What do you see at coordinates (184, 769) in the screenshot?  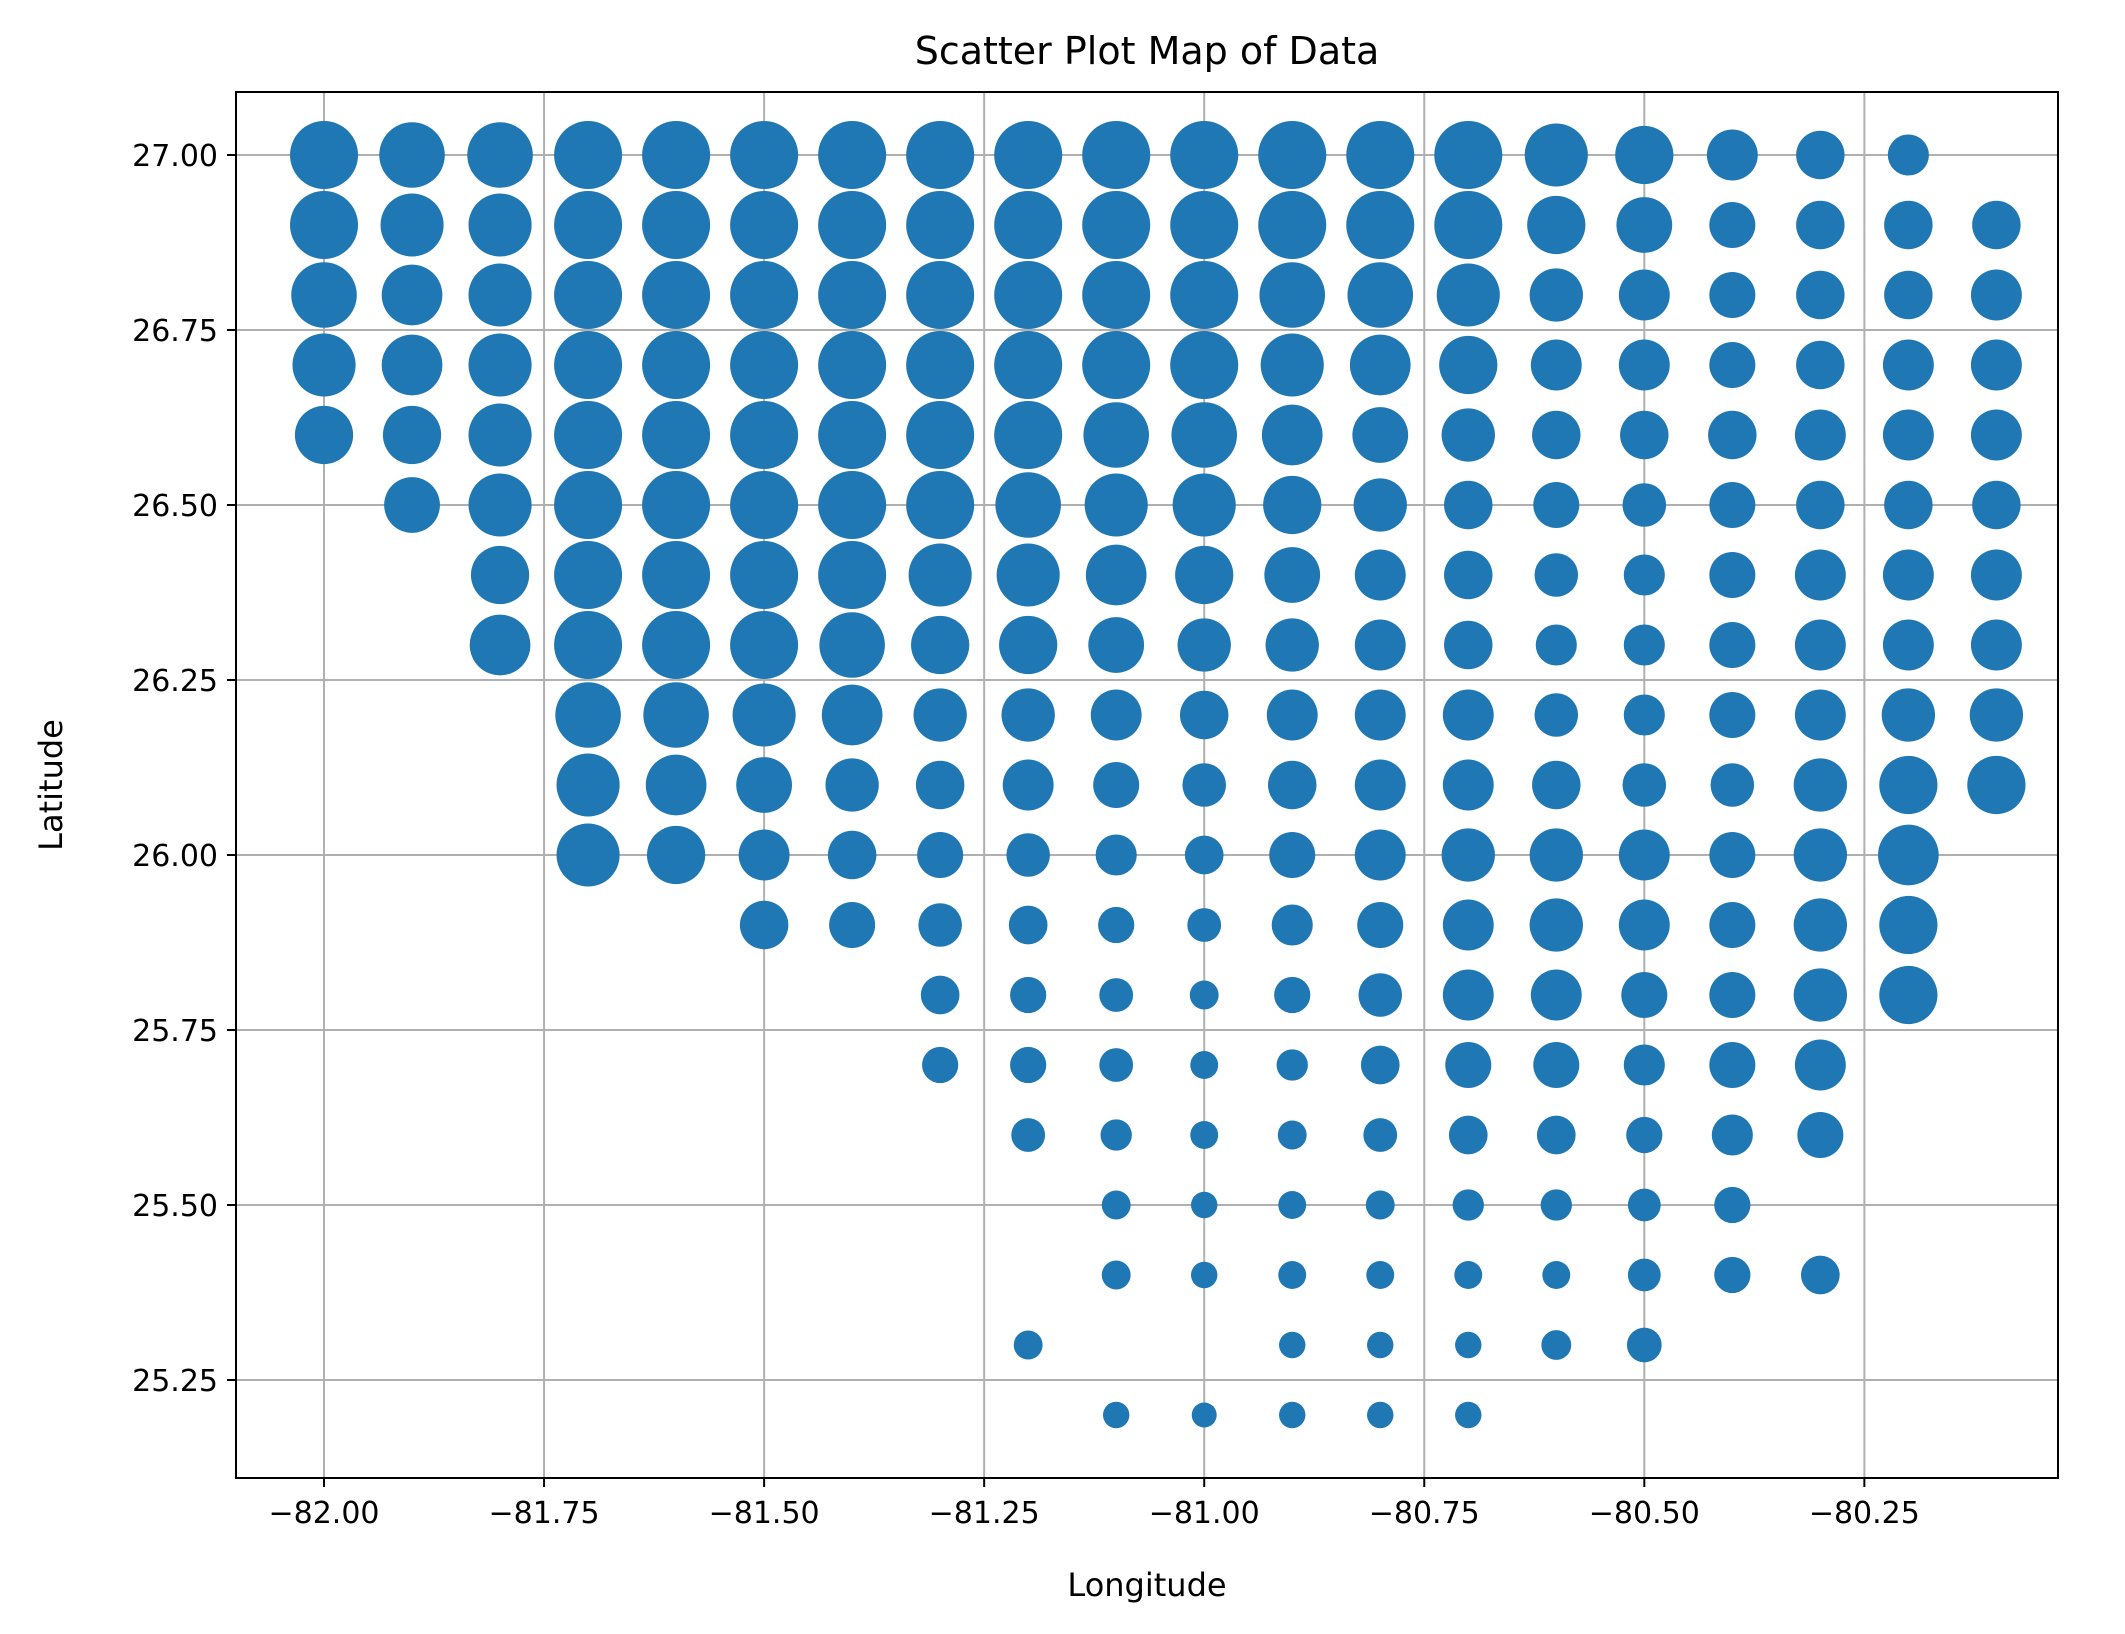 I see `y-axis-ticks: 25.25 25.50 25.75 26.00 26.25 26.50 26.75 27.00` at bounding box center [184, 769].